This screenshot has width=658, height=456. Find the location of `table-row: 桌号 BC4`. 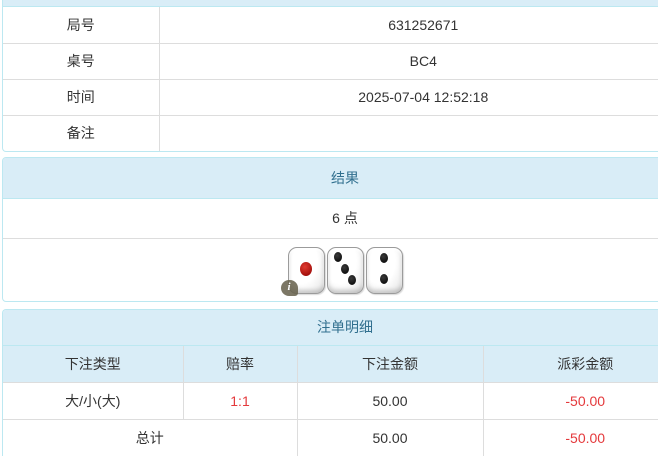

table-row: 桌号 BC4 is located at coordinates (330, 60).